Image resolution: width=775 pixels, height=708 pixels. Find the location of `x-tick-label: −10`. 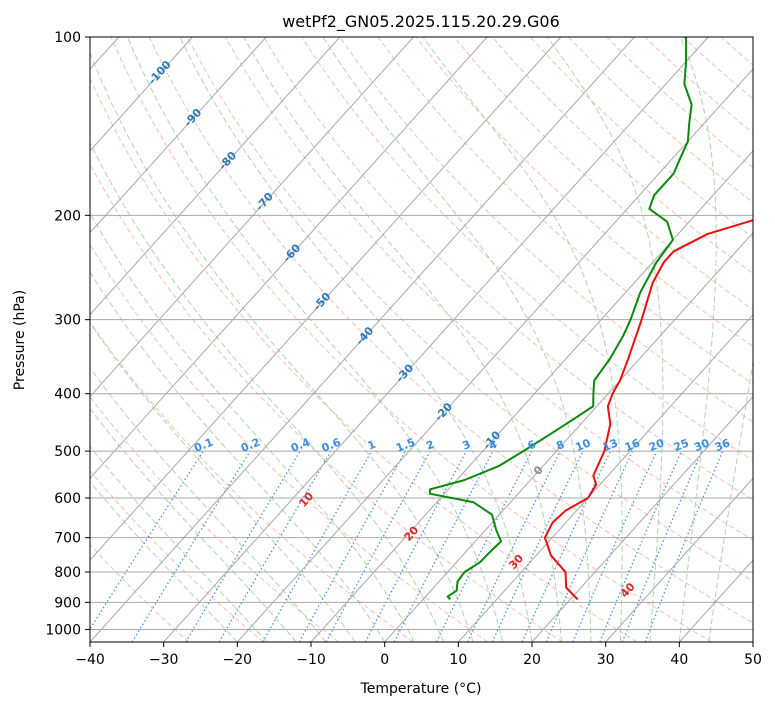

x-tick-label: −10 is located at coordinates (311, 660).